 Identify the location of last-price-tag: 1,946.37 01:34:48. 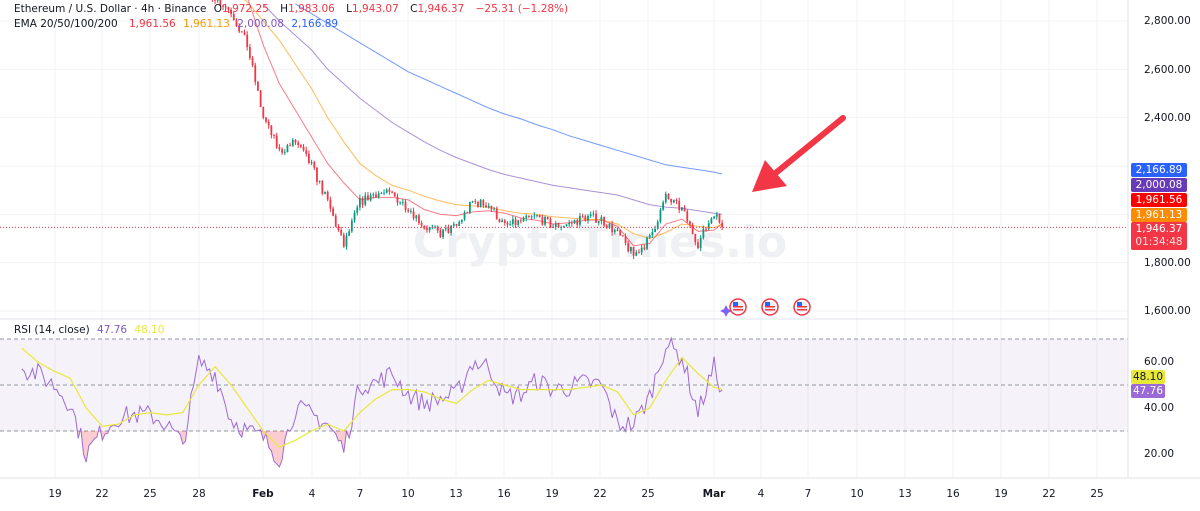
(1159, 236).